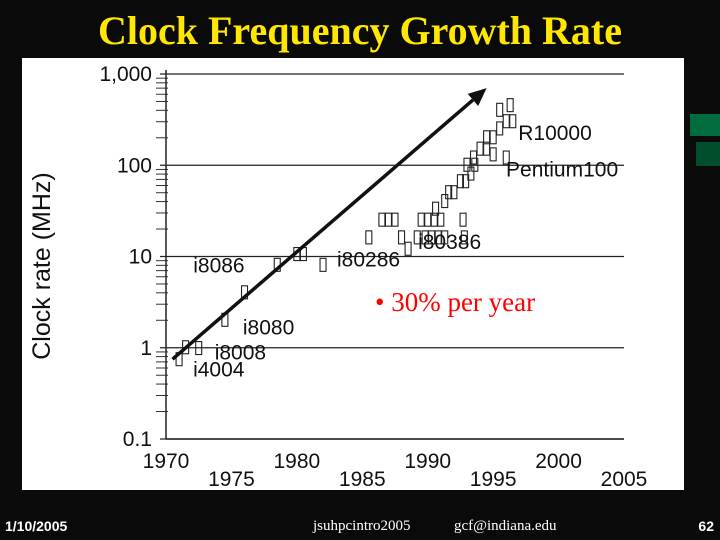 The width and height of the screenshot is (720, 540). What do you see at coordinates (706, 526) in the screenshot?
I see `page-number: 62` at bounding box center [706, 526].